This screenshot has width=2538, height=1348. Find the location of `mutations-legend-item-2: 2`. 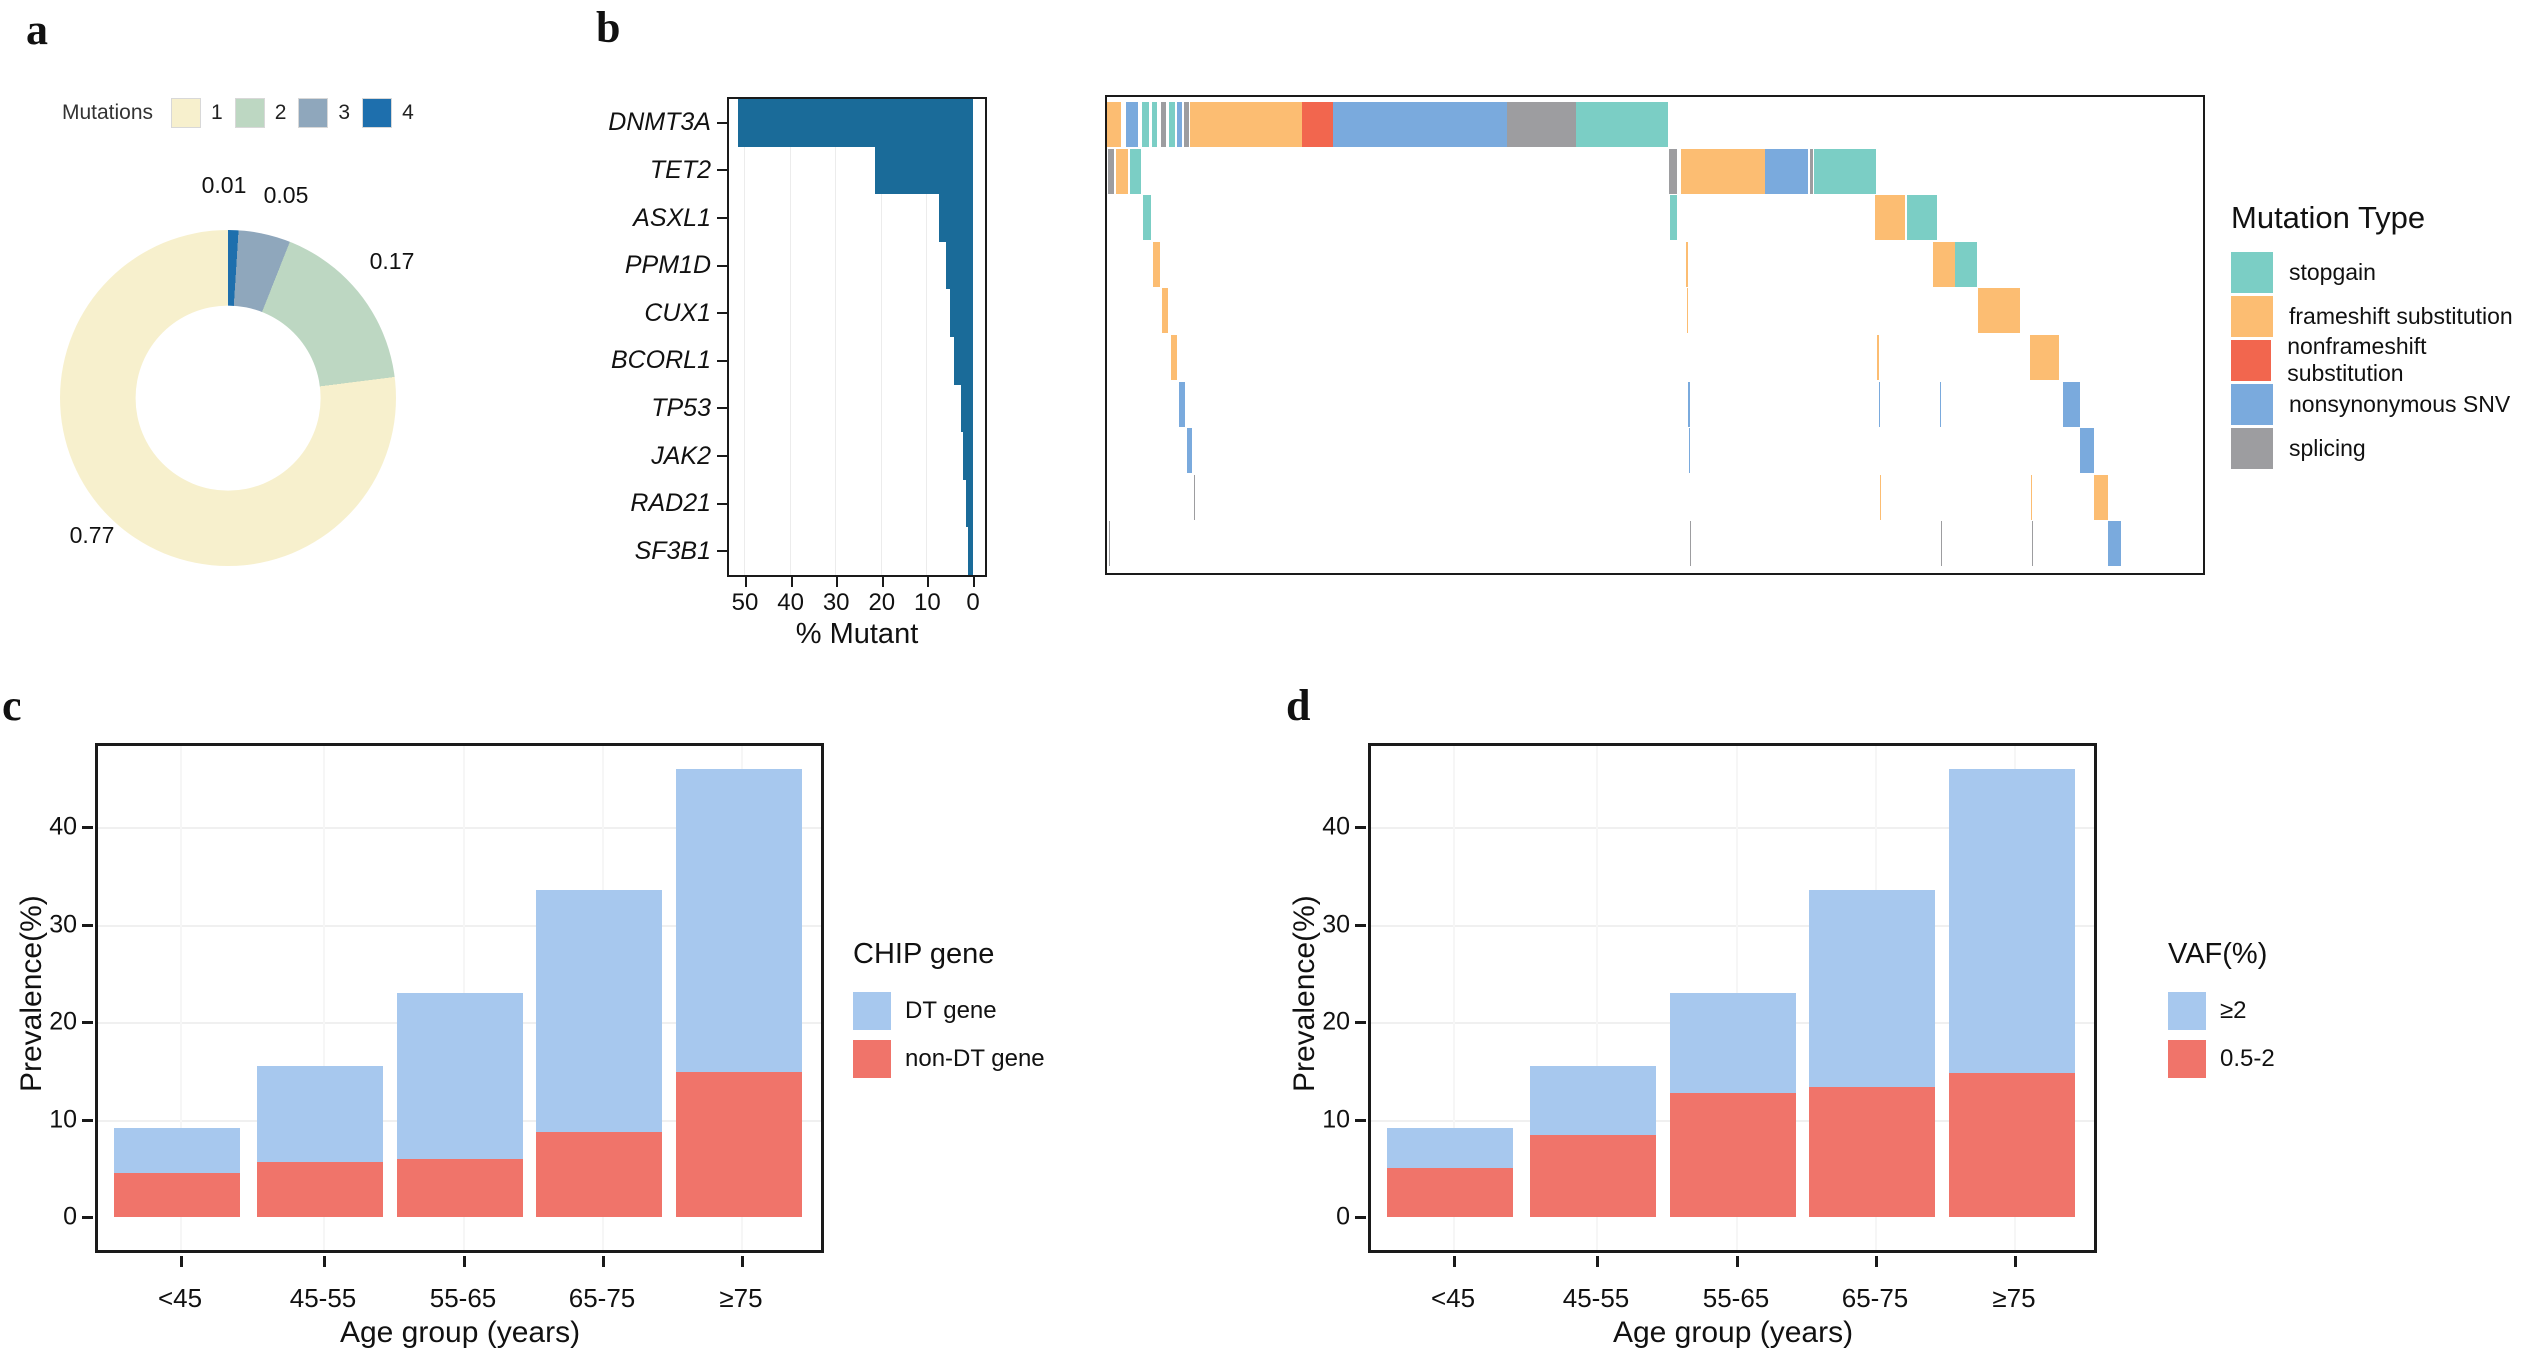

mutations-legend-item-2: 2 is located at coordinates (260, 113).